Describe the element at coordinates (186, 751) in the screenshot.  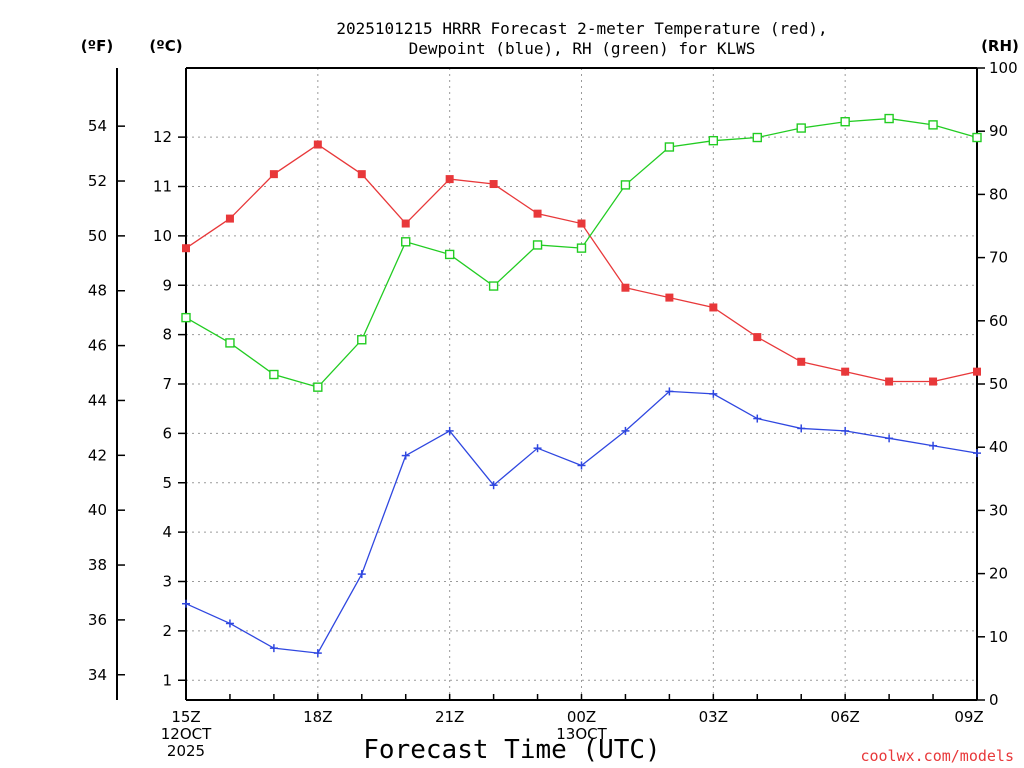
I see `x-tick-label: 2025` at that location.